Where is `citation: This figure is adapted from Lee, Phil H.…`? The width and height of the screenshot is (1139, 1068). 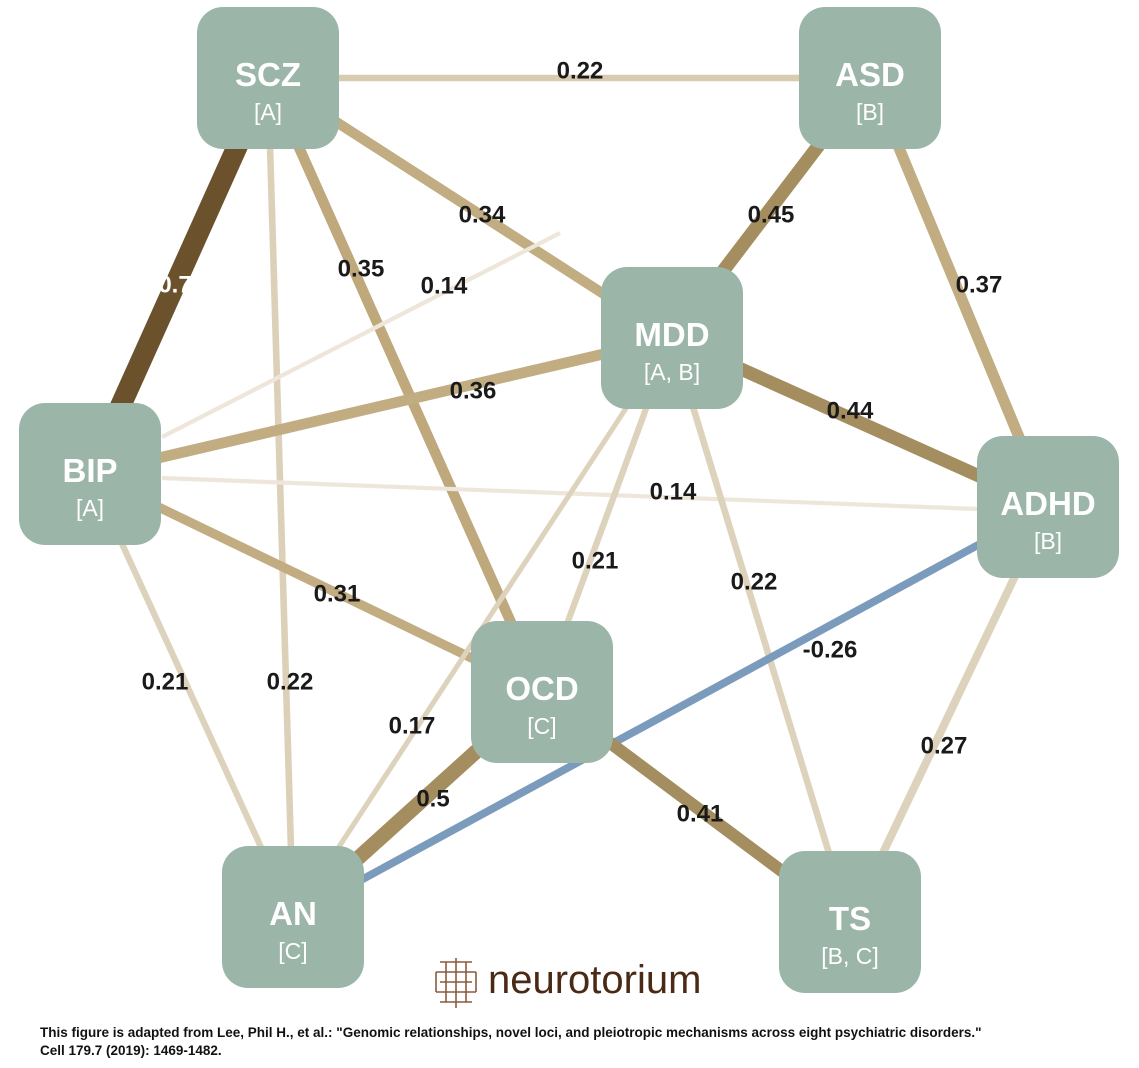
citation: This figure is adapted from Lee, Phil H.… is located at coordinates (580, 1042).